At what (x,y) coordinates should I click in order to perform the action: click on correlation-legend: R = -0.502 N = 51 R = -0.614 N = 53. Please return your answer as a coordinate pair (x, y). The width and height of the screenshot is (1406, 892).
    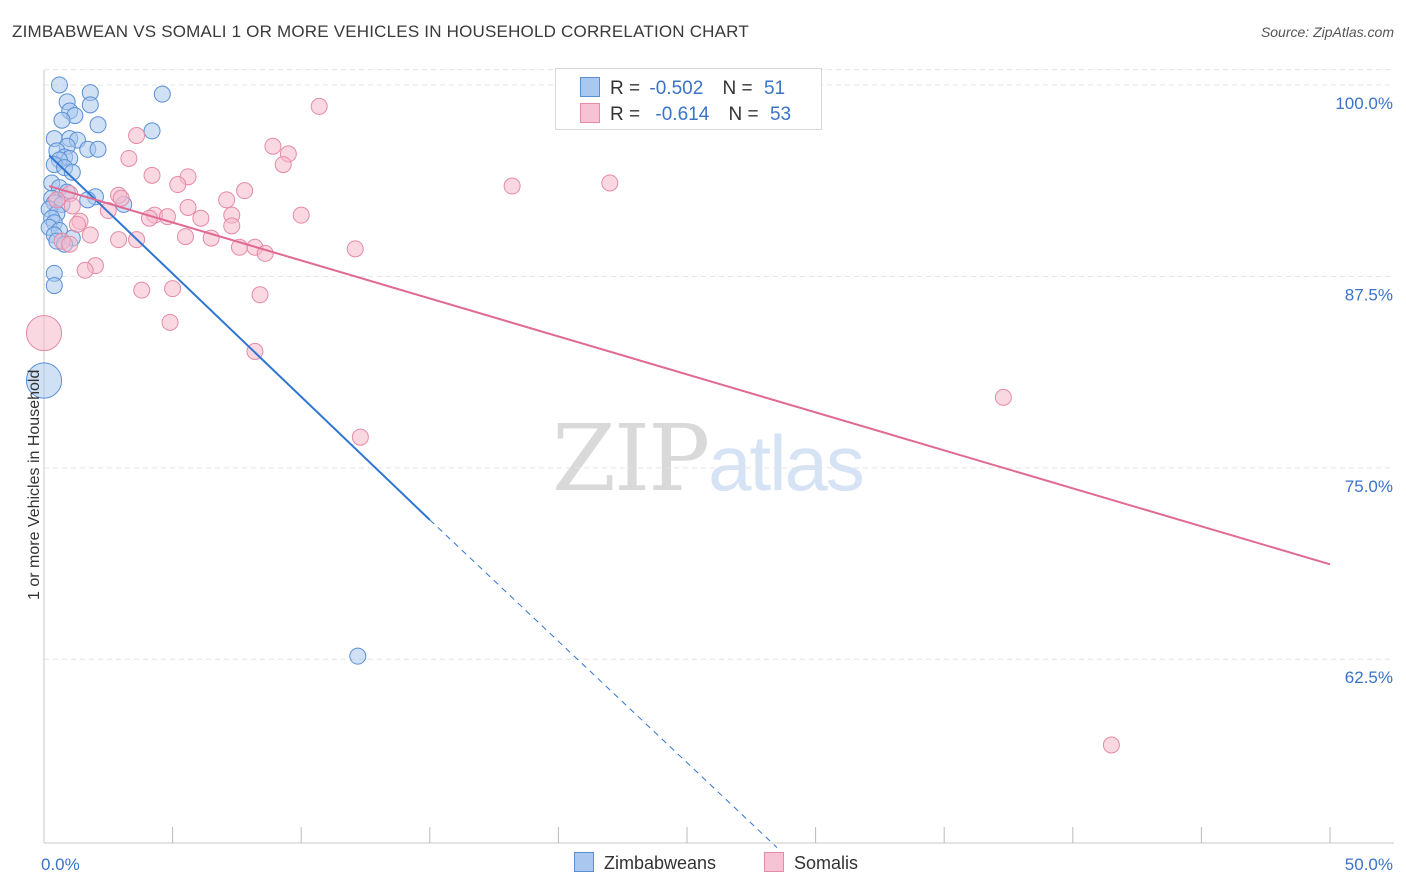
    Looking at the image, I should click on (688, 99).